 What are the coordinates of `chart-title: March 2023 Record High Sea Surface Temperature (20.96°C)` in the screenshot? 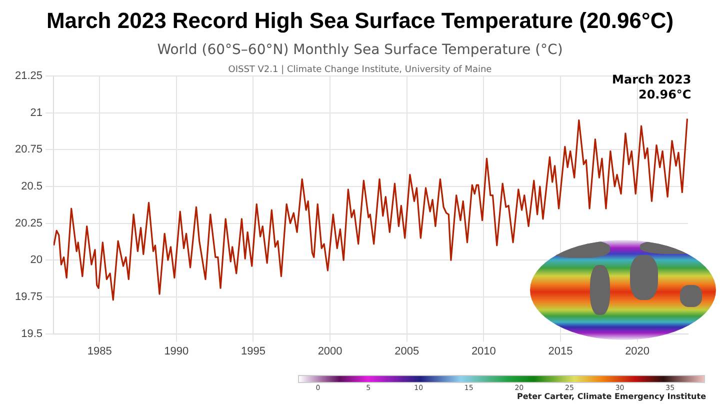 It's located at (360, 21).